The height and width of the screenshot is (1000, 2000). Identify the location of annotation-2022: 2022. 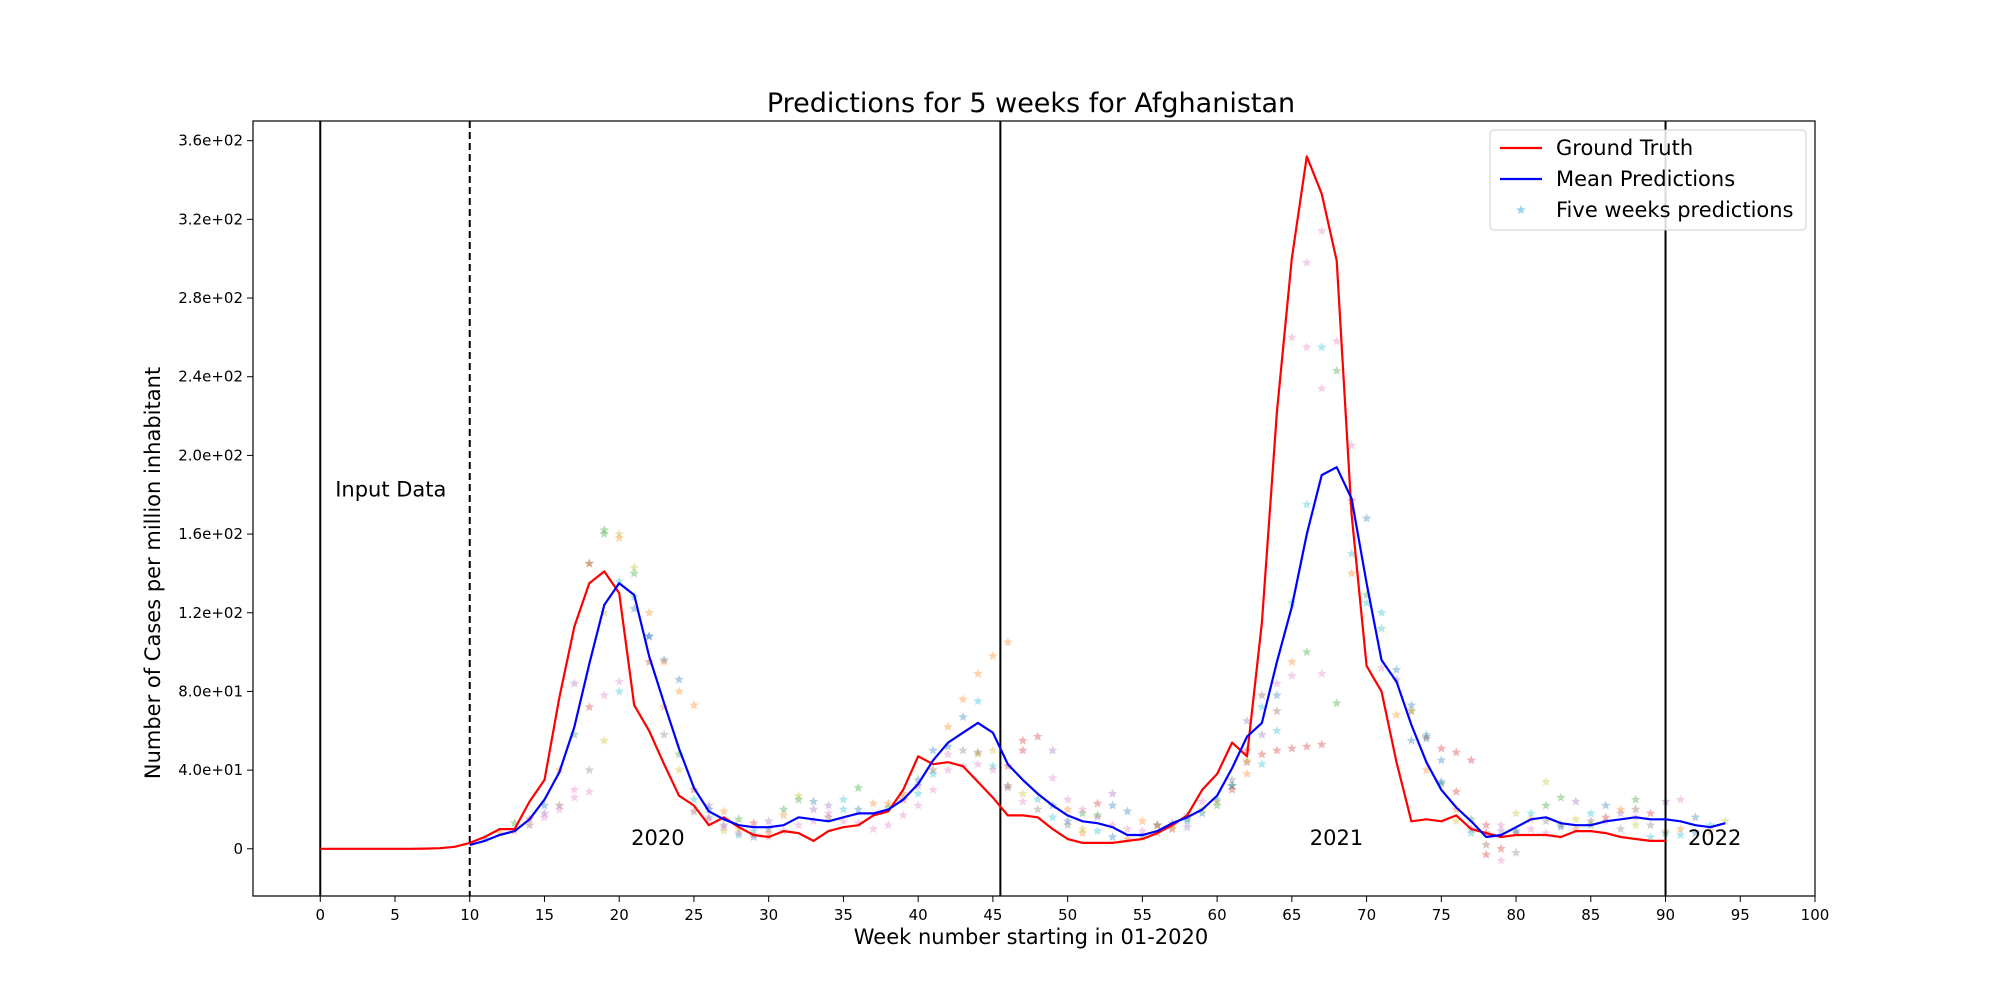
(1714, 838).